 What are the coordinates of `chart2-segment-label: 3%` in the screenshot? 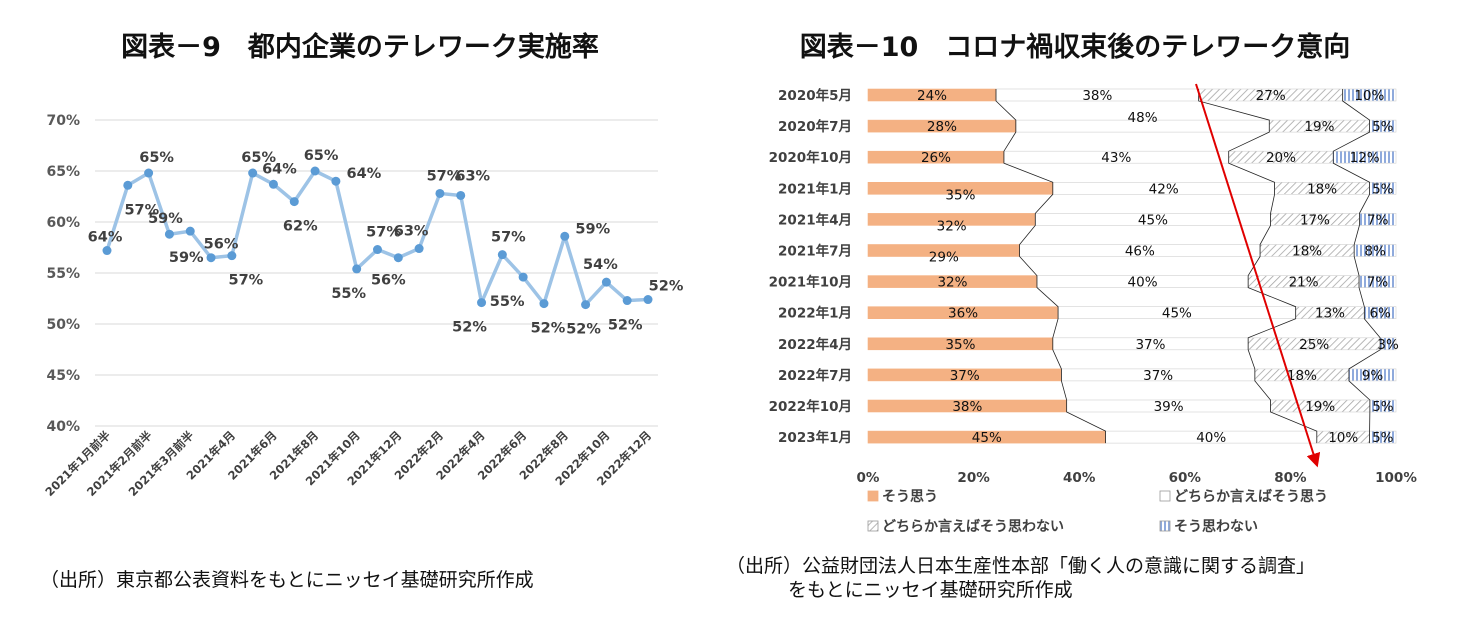 It's located at (1388, 345).